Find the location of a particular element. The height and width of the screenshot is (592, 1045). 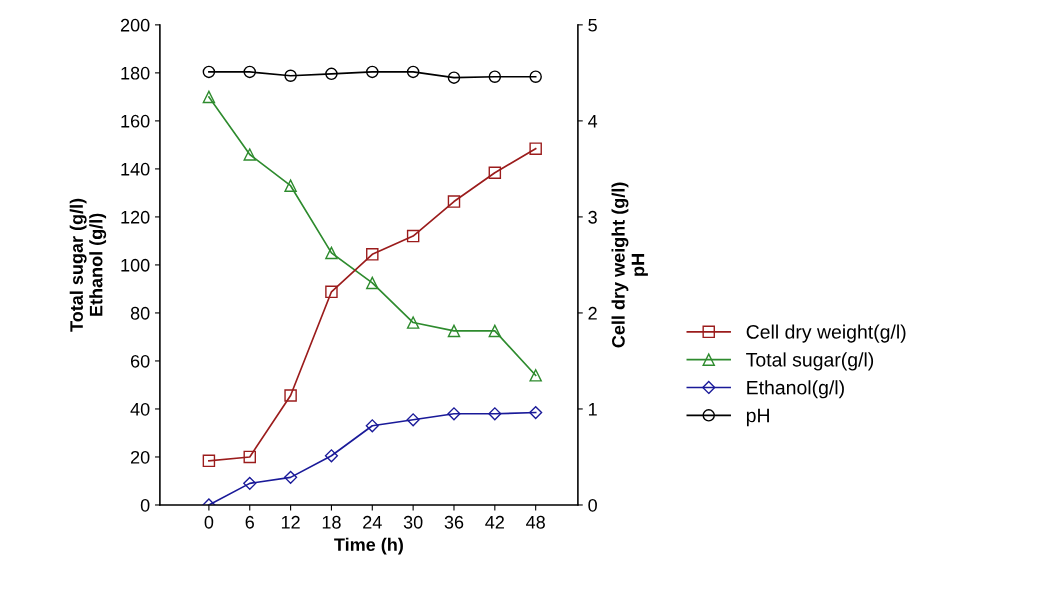

x-tick-label: 24 is located at coordinates (372, 522).